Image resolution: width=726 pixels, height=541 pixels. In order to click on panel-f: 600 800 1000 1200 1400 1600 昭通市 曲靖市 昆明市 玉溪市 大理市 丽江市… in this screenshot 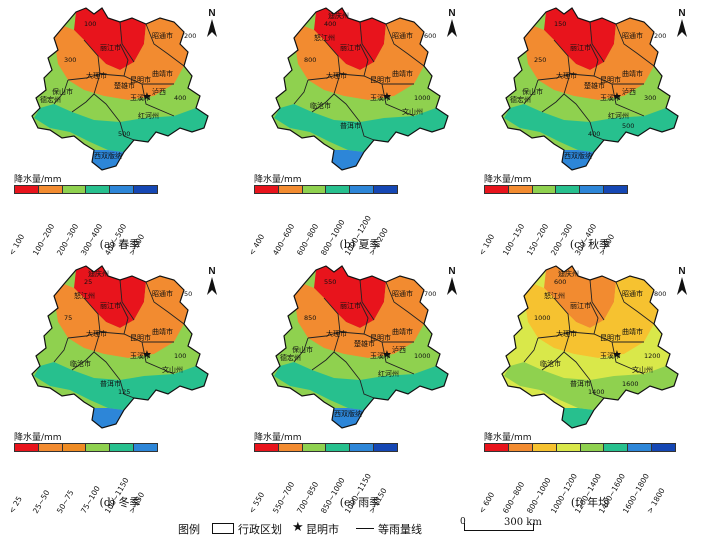, I will do `click(591, 386)`.